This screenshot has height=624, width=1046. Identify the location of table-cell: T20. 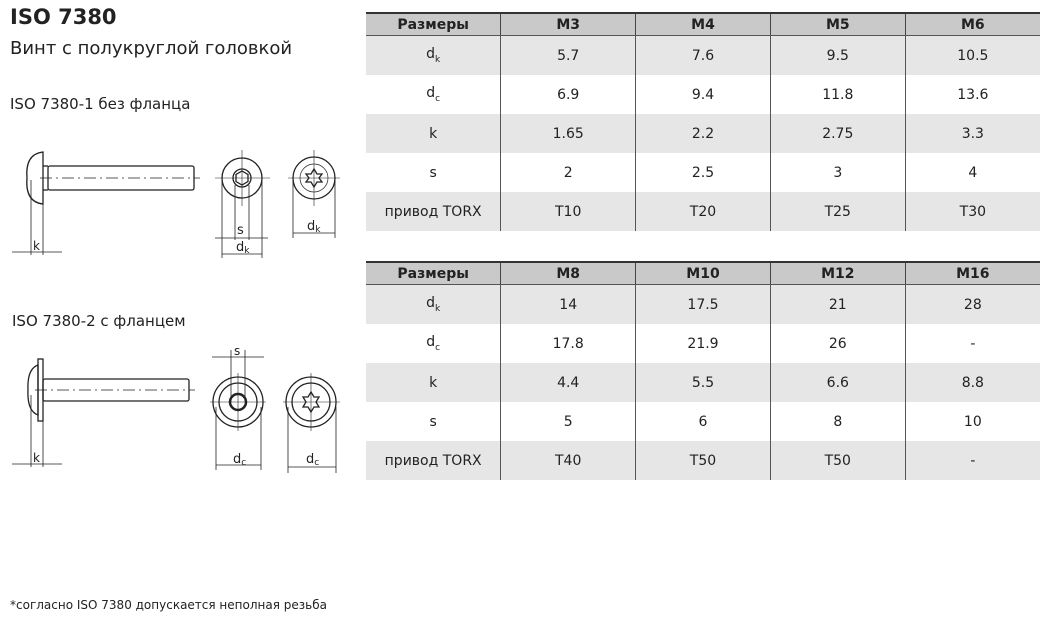
(703, 211).